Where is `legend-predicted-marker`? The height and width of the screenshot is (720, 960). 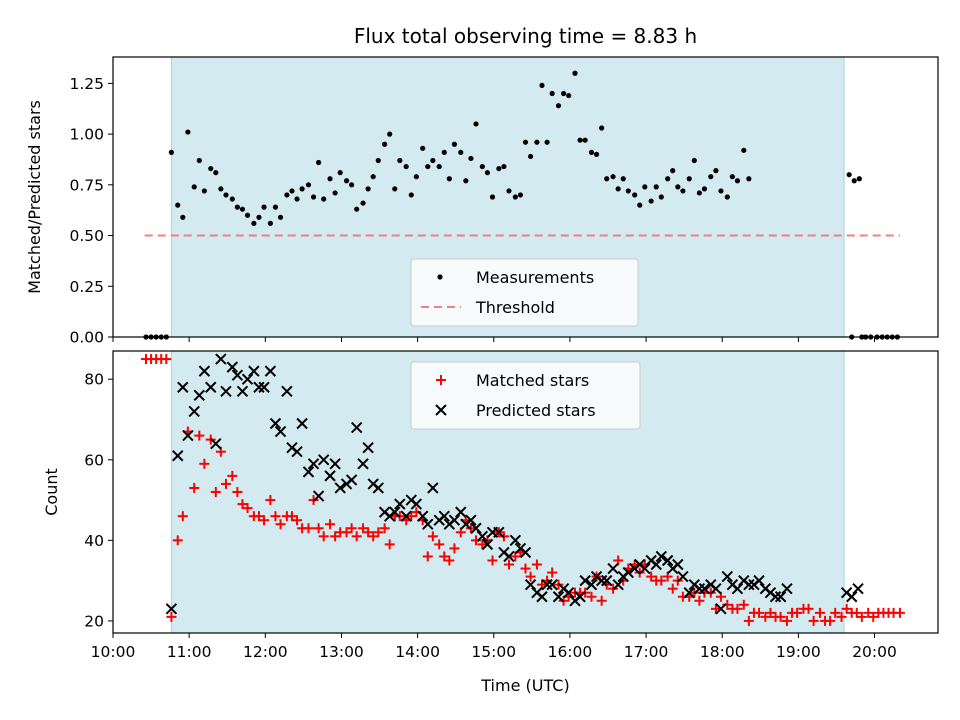
legend-predicted-marker is located at coordinates (441, 410).